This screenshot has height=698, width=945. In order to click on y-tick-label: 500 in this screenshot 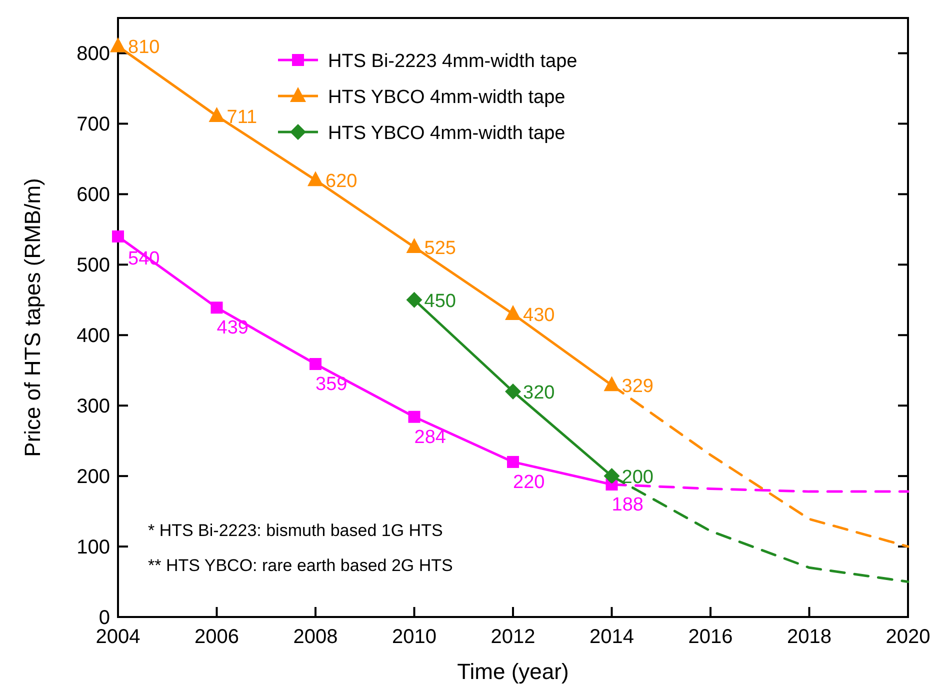, I will do `click(93, 265)`.